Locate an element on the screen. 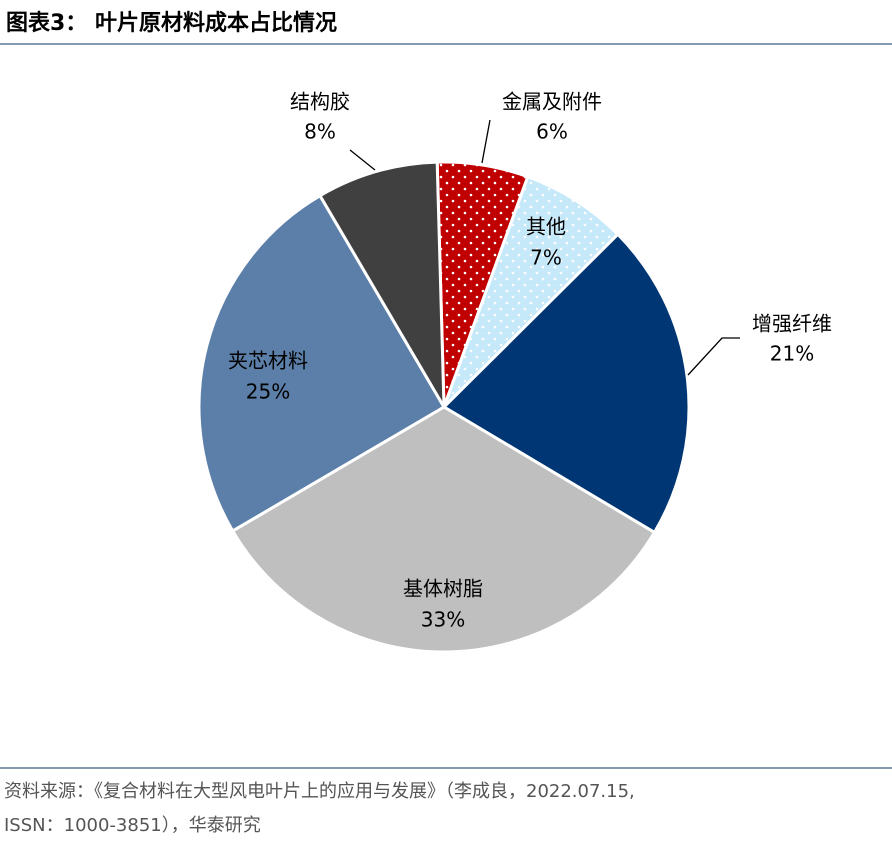 This screenshot has height=844, width=892. value-label: 33% is located at coordinates (443, 620).